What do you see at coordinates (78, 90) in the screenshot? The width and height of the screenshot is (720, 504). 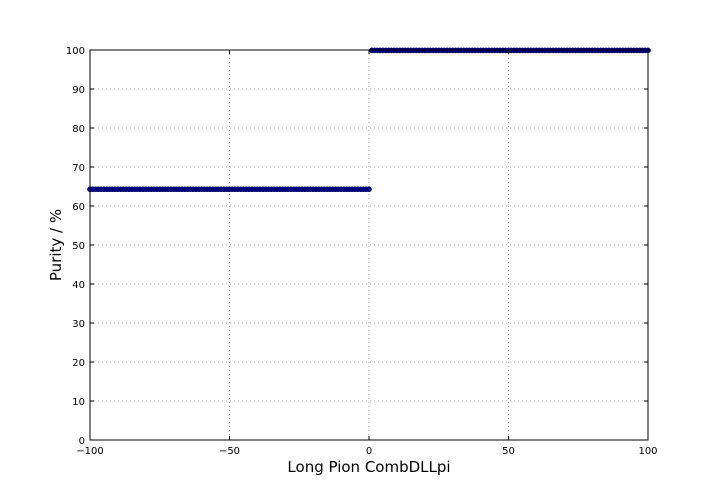 I see `y-tick-label: 90` at bounding box center [78, 90].